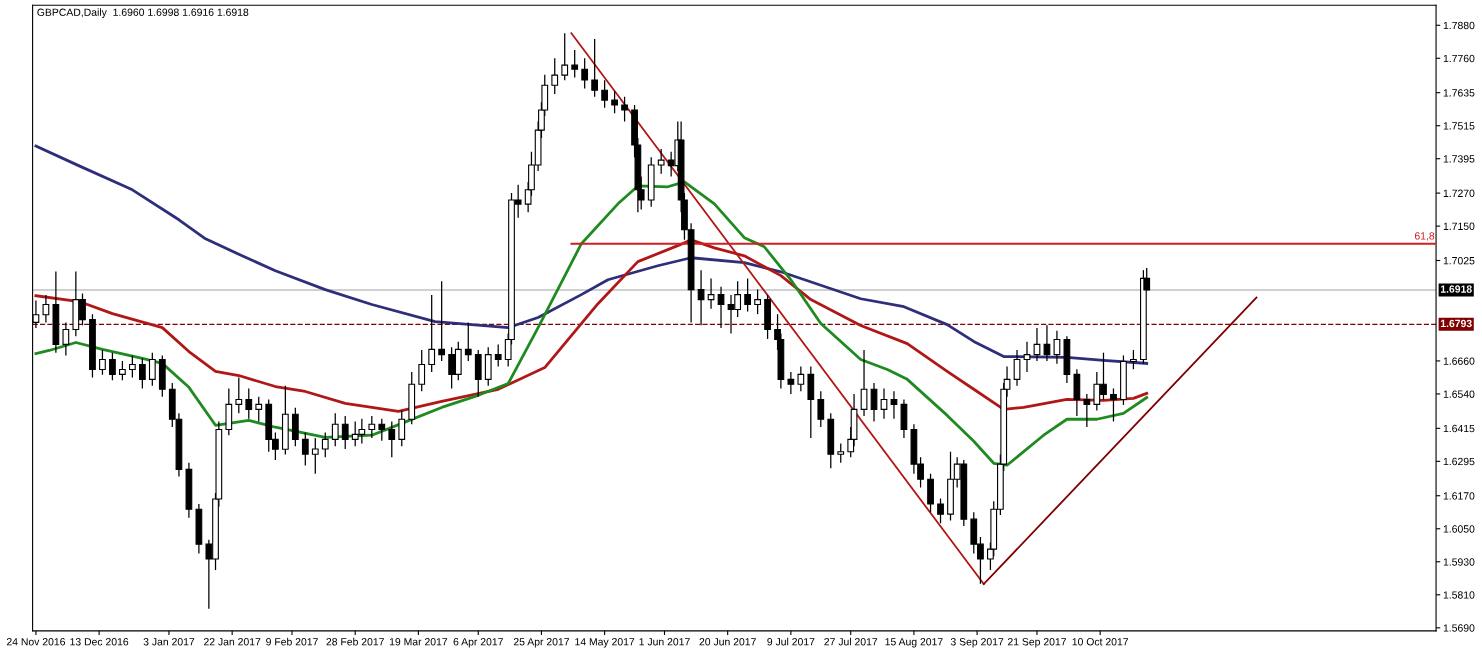  What do you see at coordinates (1459, 562) in the screenshot?
I see `y-tick-label: 1.5930` at bounding box center [1459, 562].